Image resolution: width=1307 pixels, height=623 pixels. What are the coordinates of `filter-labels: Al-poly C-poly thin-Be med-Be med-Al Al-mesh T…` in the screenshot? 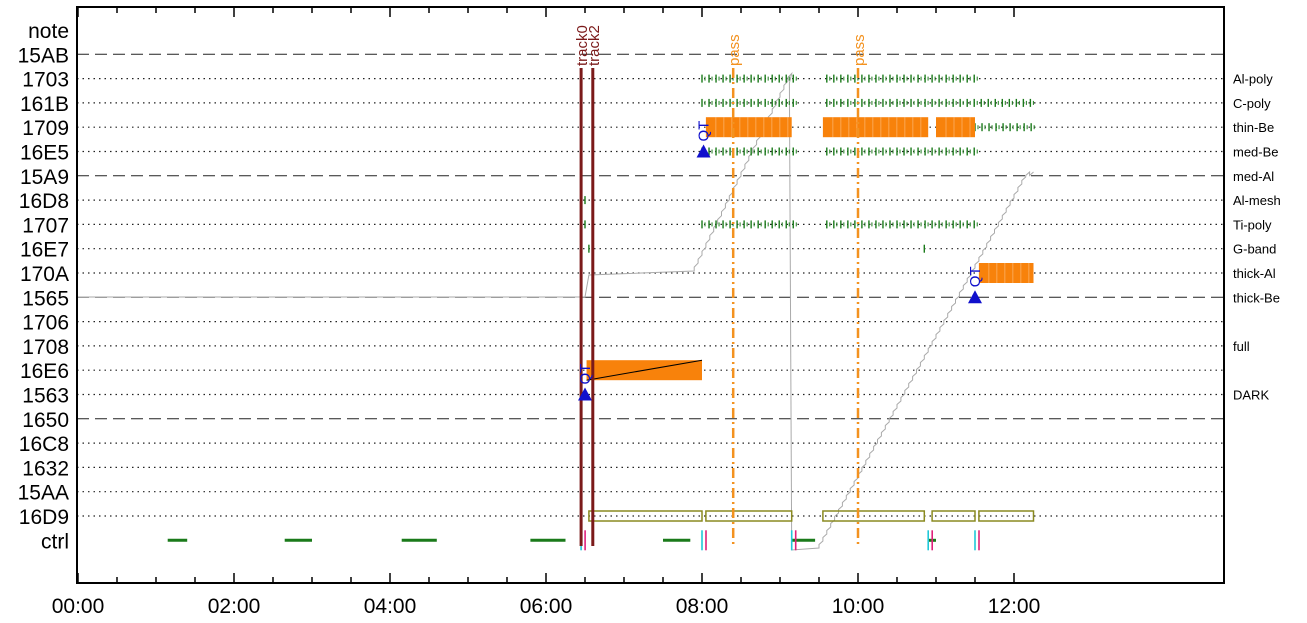 It's located at (1257, 237).